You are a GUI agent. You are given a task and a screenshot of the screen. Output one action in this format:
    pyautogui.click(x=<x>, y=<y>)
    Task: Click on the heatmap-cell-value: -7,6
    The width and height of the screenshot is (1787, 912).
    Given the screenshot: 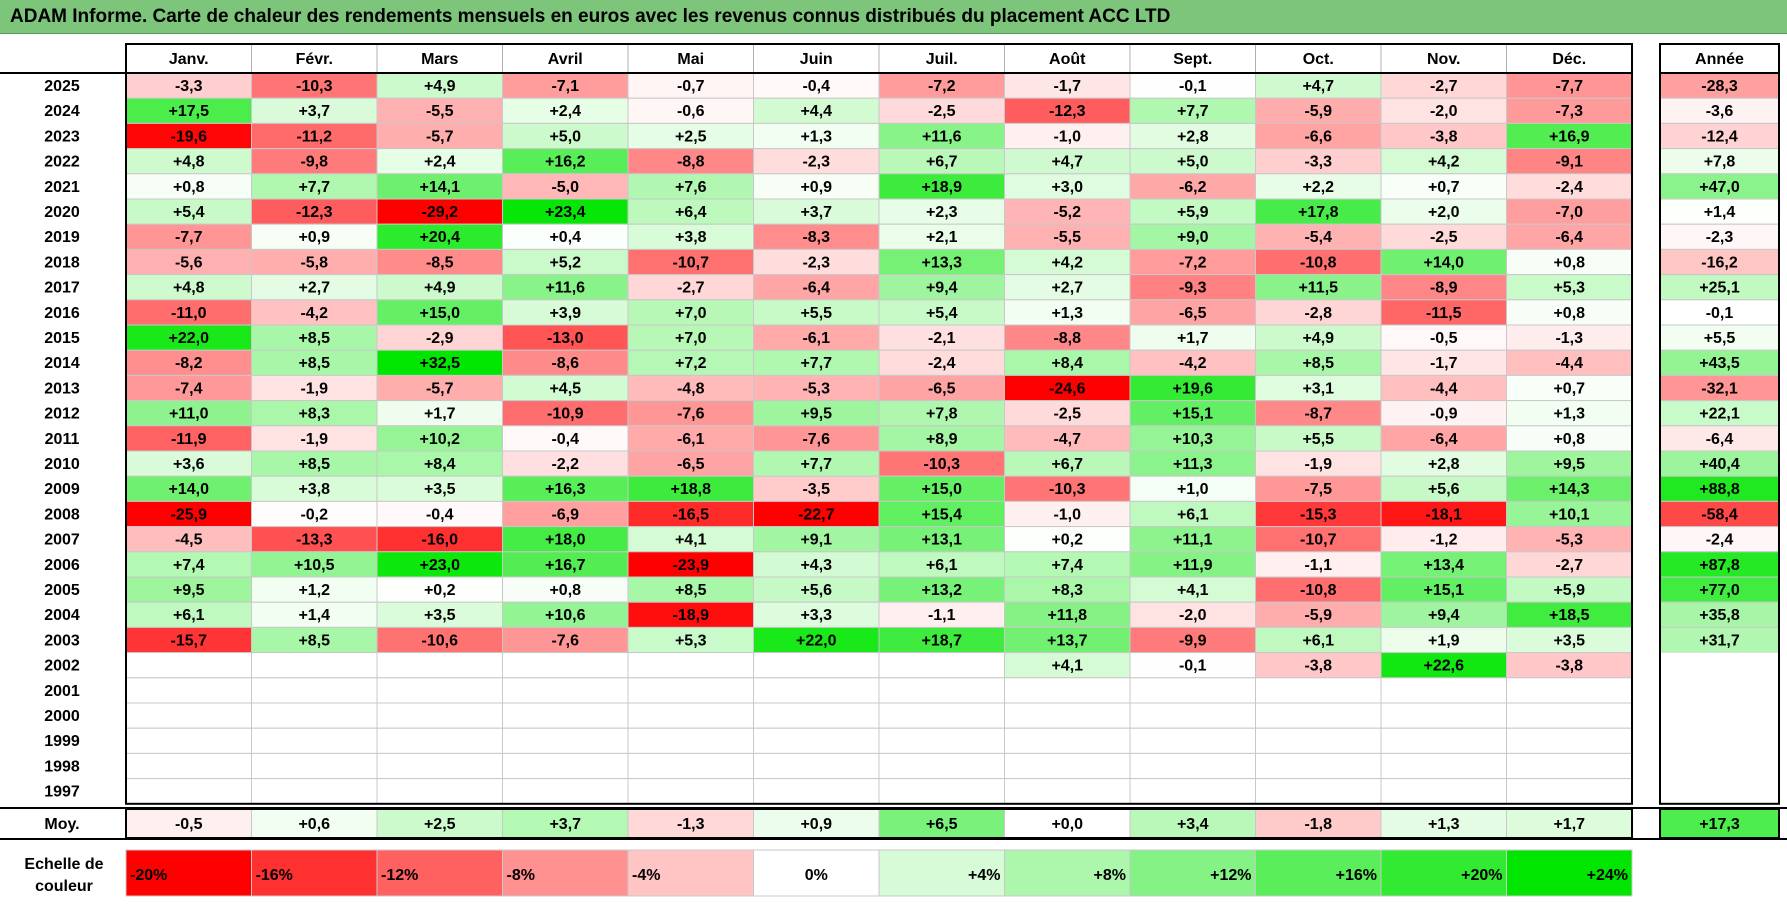 What is the action you would take?
    pyautogui.click(x=565, y=640)
    